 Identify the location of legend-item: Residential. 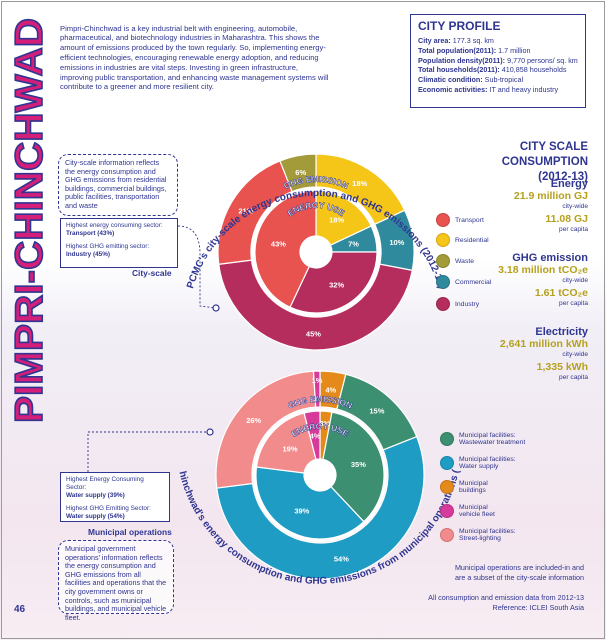
(462, 240).